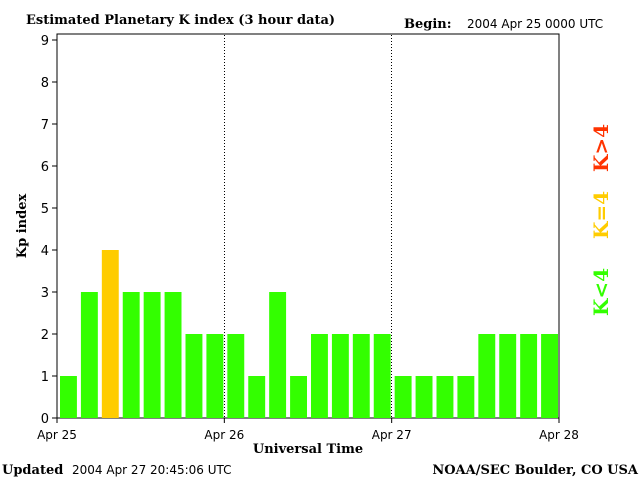  I want to click on y-tick-label: 9, so click(45, 41).